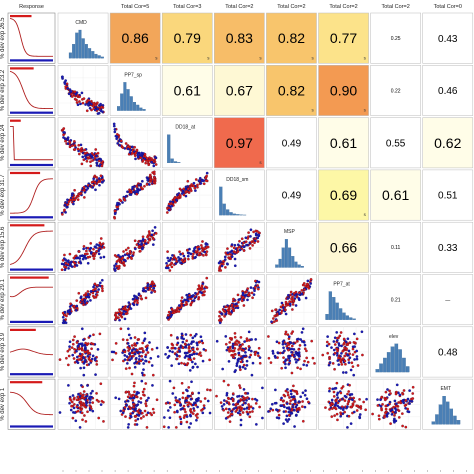 Image resolution: width=474 pixels, height=474 pixels. What do you see at coordinates (395, 352) in the screenshot?
I see `histogram-cell: elev` at bounding box center [395, 352].